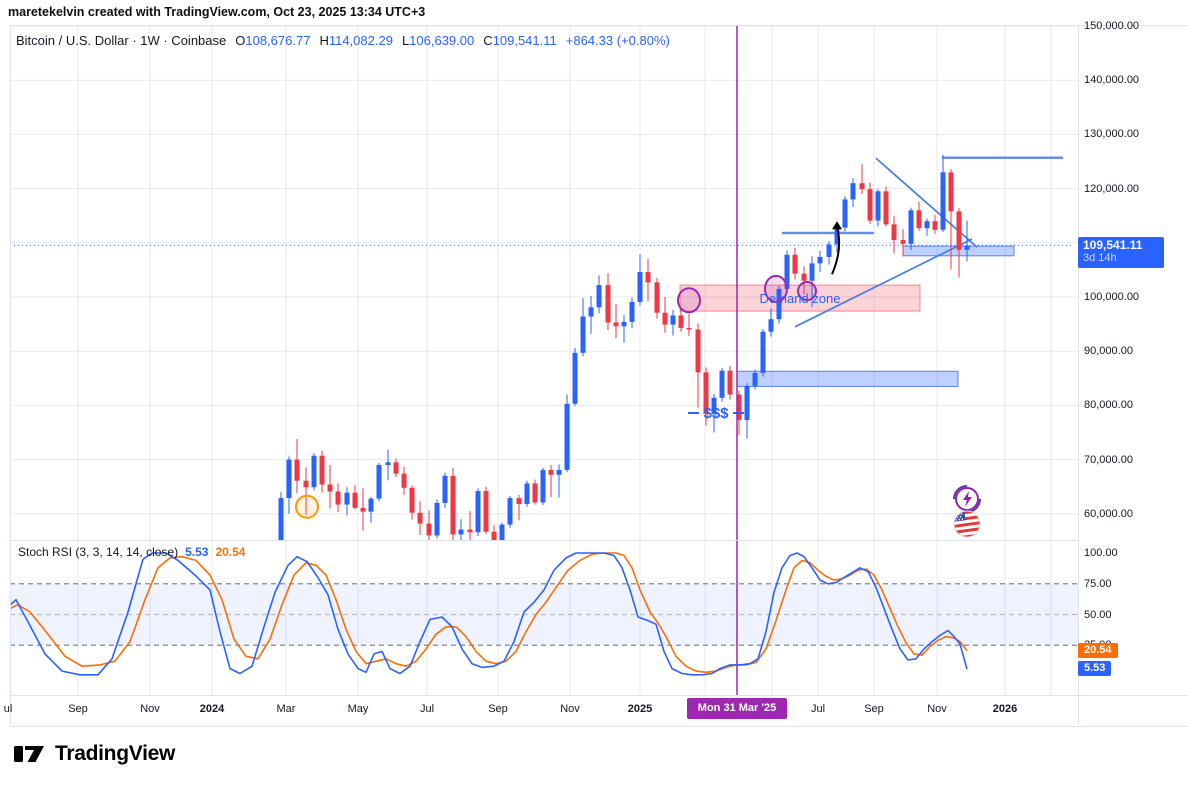 This screenshot has width=1188, height=785. Describe the element at coordinates (1112, 134) in the screenshot. I see `price-axis-label: 130,000.00` at that location.